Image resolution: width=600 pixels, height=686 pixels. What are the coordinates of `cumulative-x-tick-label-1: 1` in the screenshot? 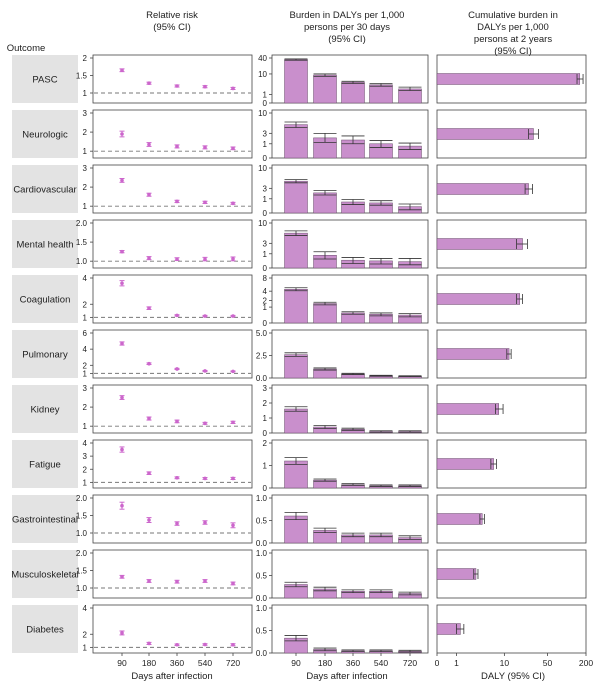 It's located at (456, 663).